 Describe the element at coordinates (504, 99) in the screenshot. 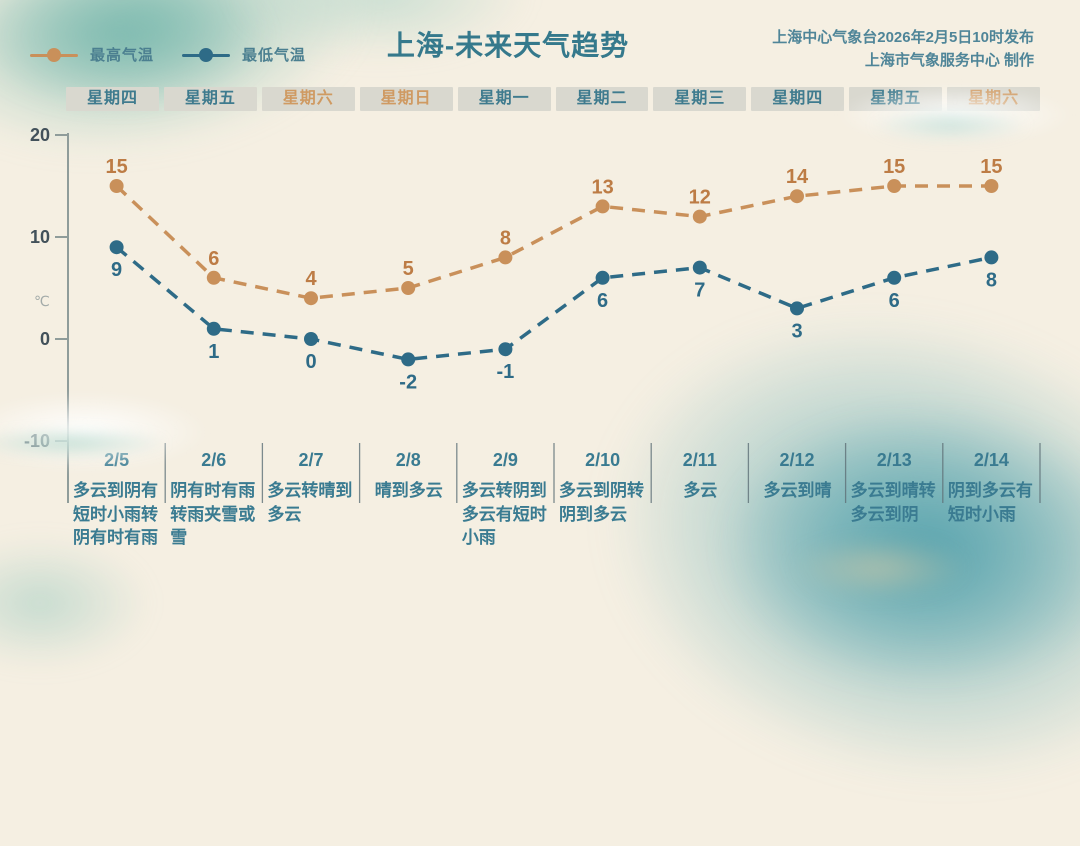

I see `weekday-tab-4: 星期一` at that location.